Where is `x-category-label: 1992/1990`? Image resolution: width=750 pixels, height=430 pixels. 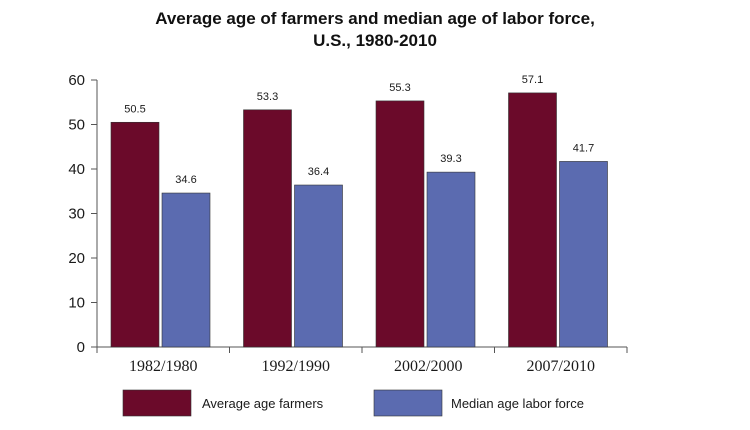
x-category-label: 1992/1990 is located at coordinates (296, 366).